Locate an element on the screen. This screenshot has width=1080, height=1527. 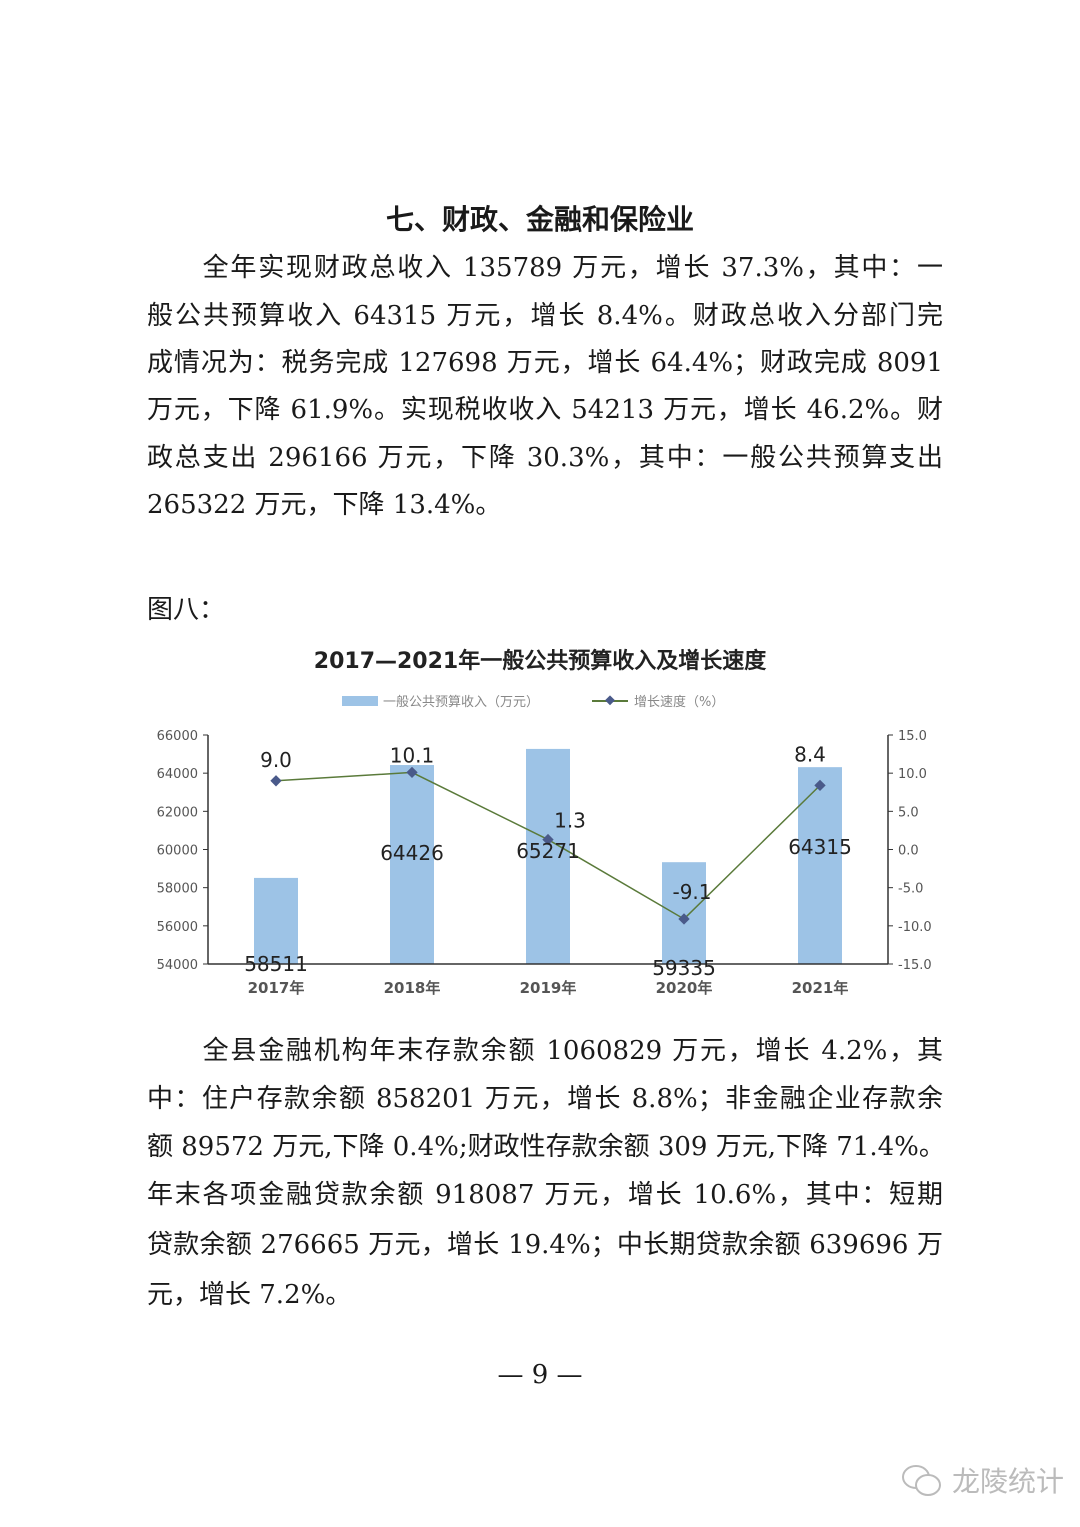
text-line: 万元，下降 61.9%。实现税收收入 54213 万元，增长 46.2%。财 is located at coordinates (545, 410).